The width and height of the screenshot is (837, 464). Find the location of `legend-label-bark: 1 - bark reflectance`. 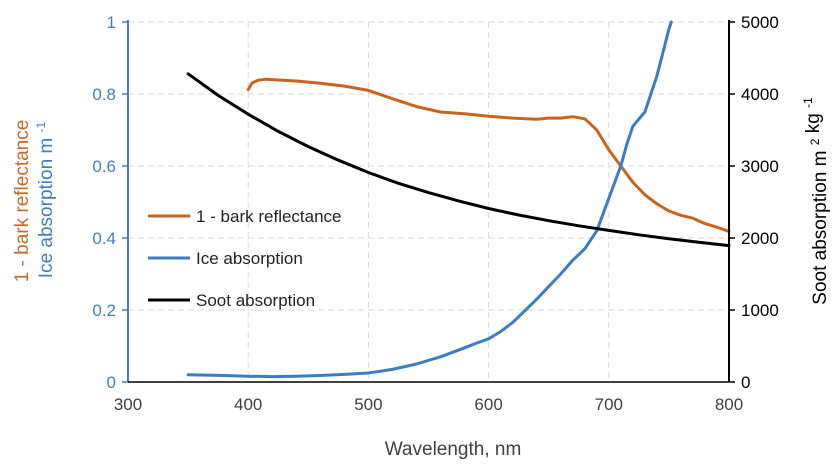

legend-label-bark: 1 - bark reflectance is located at coordinates (269, 216).